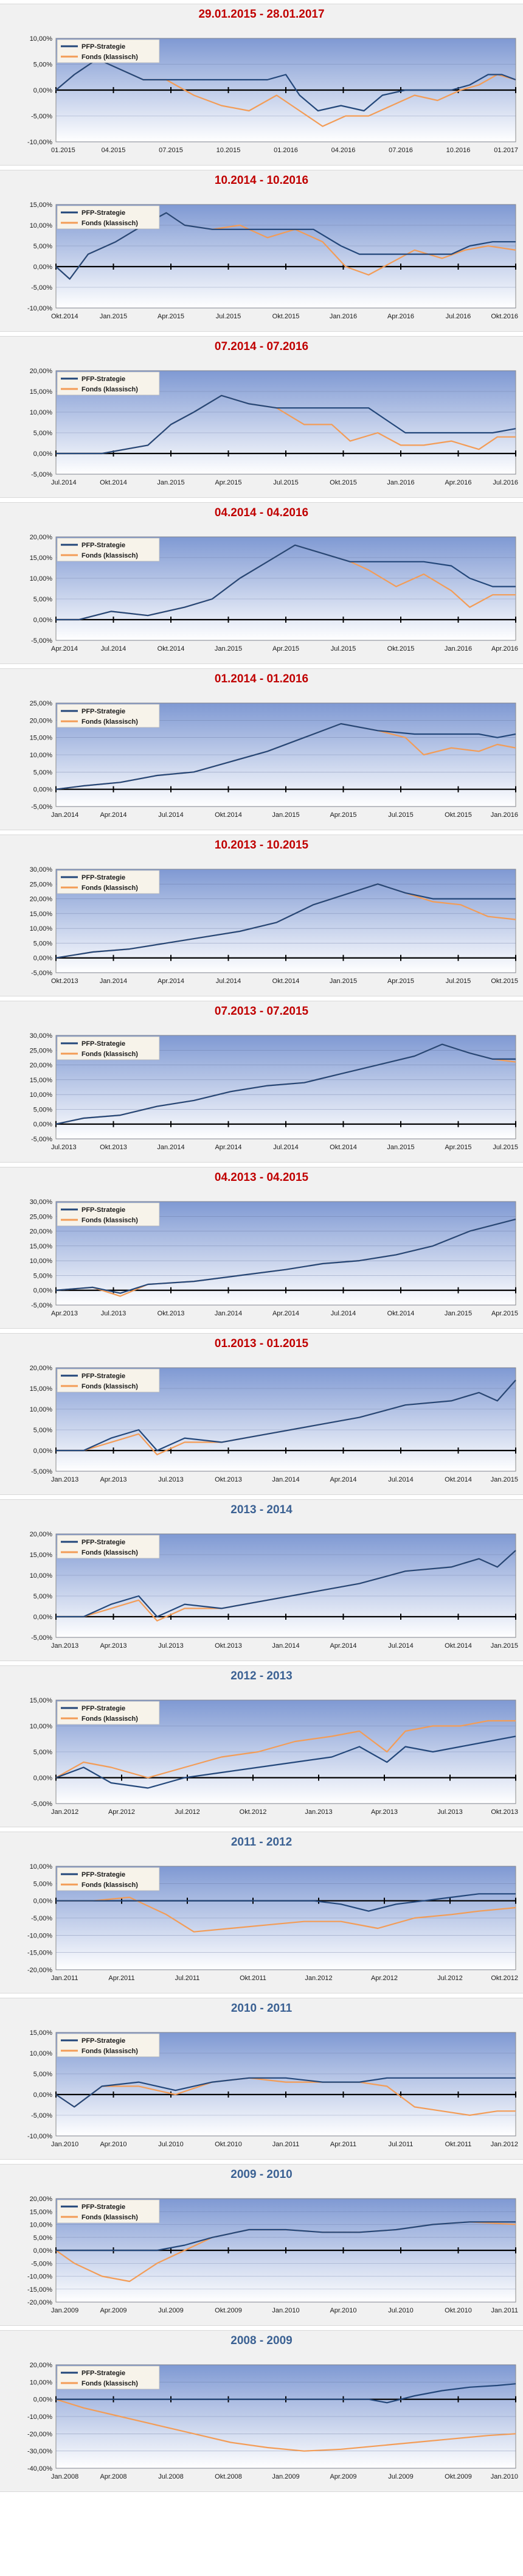 This screenshot has height=2576, width=523. I want to click on x-tick-label: Jul.2013, so click(114, 1313).